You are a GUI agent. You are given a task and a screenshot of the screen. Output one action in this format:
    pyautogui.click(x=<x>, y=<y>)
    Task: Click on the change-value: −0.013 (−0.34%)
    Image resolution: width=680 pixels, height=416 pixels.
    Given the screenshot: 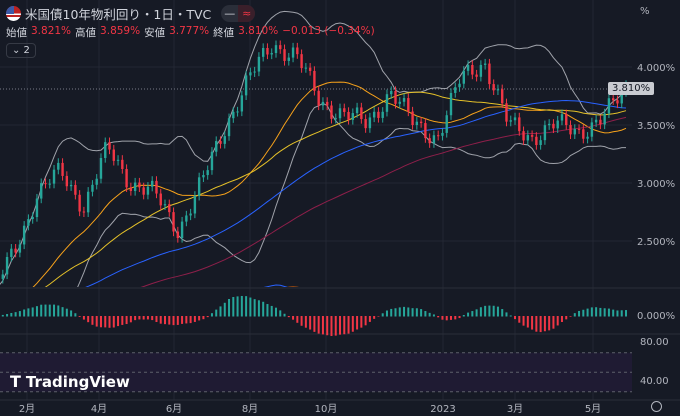 What is the action you would take?
    pyautogui.click(x=328, y=31)
    